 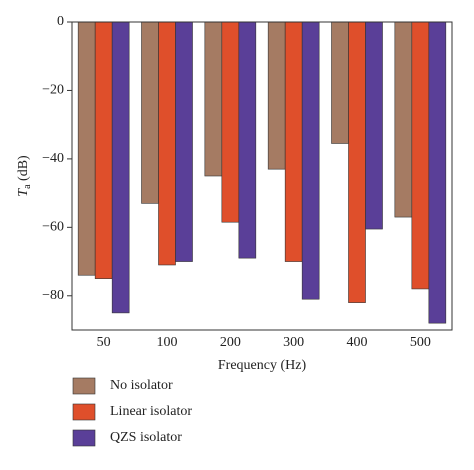 What do you see at coordinates (151, 411) in the screenshot?
I see `legend-label: Linear isolator` at bounding box center [151, 411].